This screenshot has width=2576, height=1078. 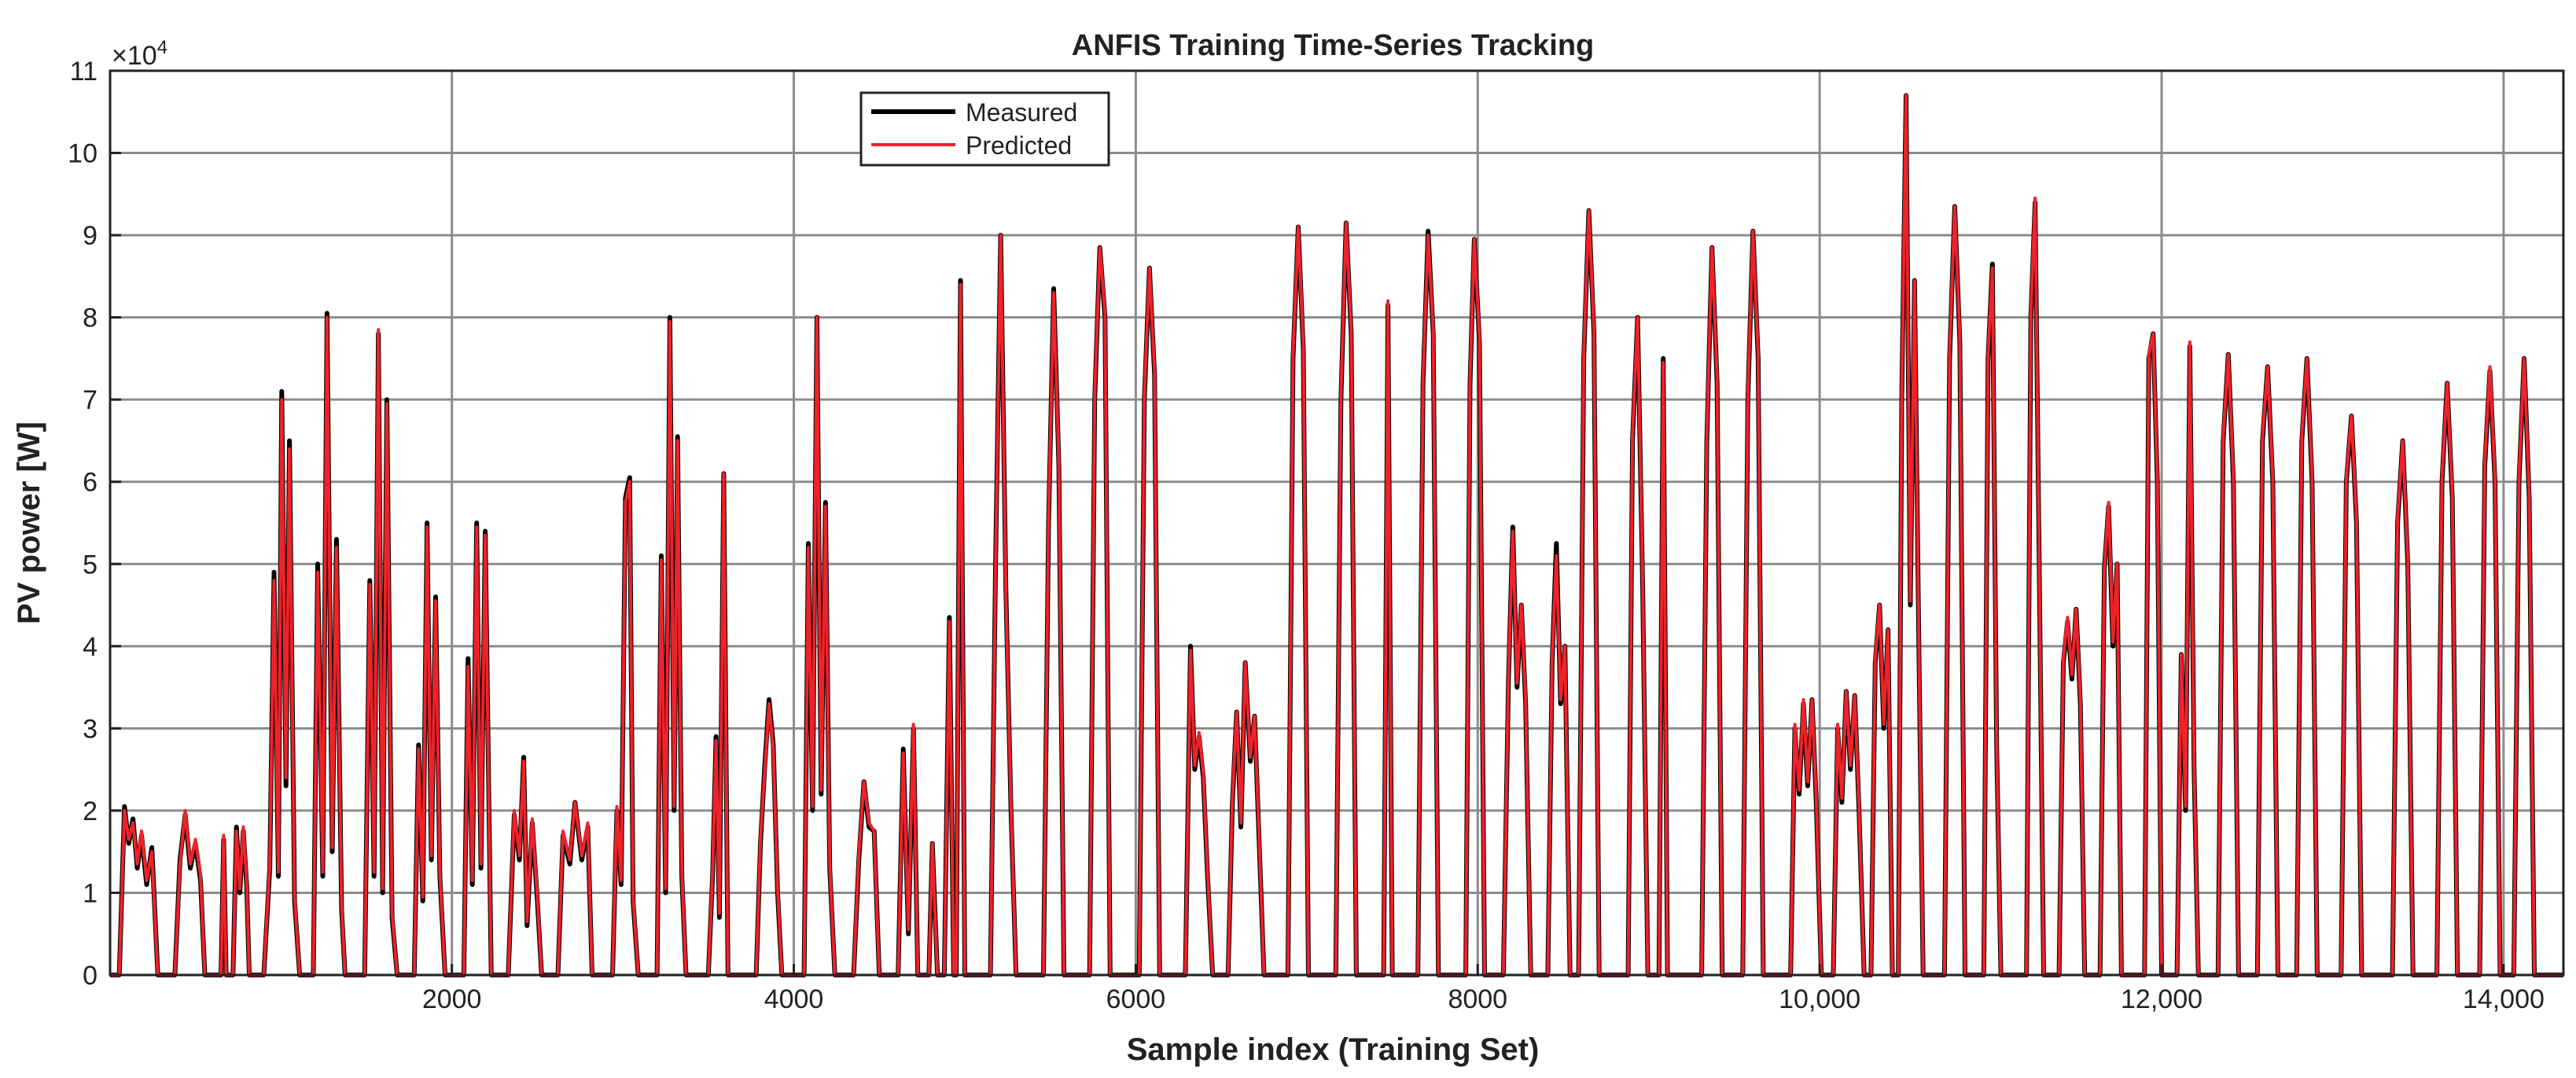 I want to click on legend: Measured Predicted, so click(x=984, y=129).